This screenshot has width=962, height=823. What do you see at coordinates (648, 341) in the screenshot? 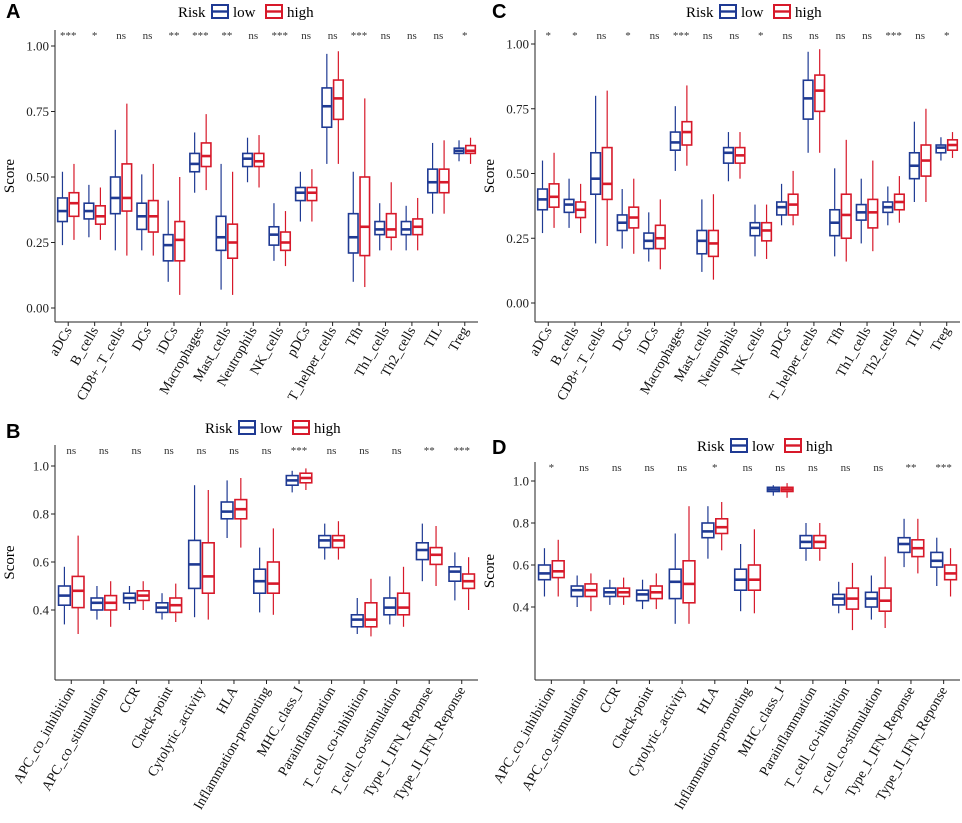
I see `x-tick-label: iDCs` at bounding box center [648, 341].